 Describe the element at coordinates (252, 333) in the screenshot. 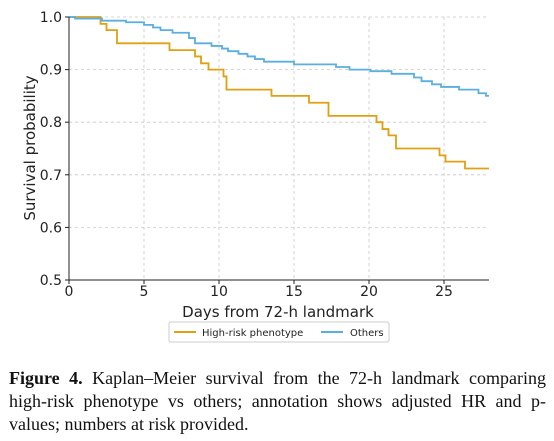

I see `legend-label-high-risk: High-risk phenotype` at that location.